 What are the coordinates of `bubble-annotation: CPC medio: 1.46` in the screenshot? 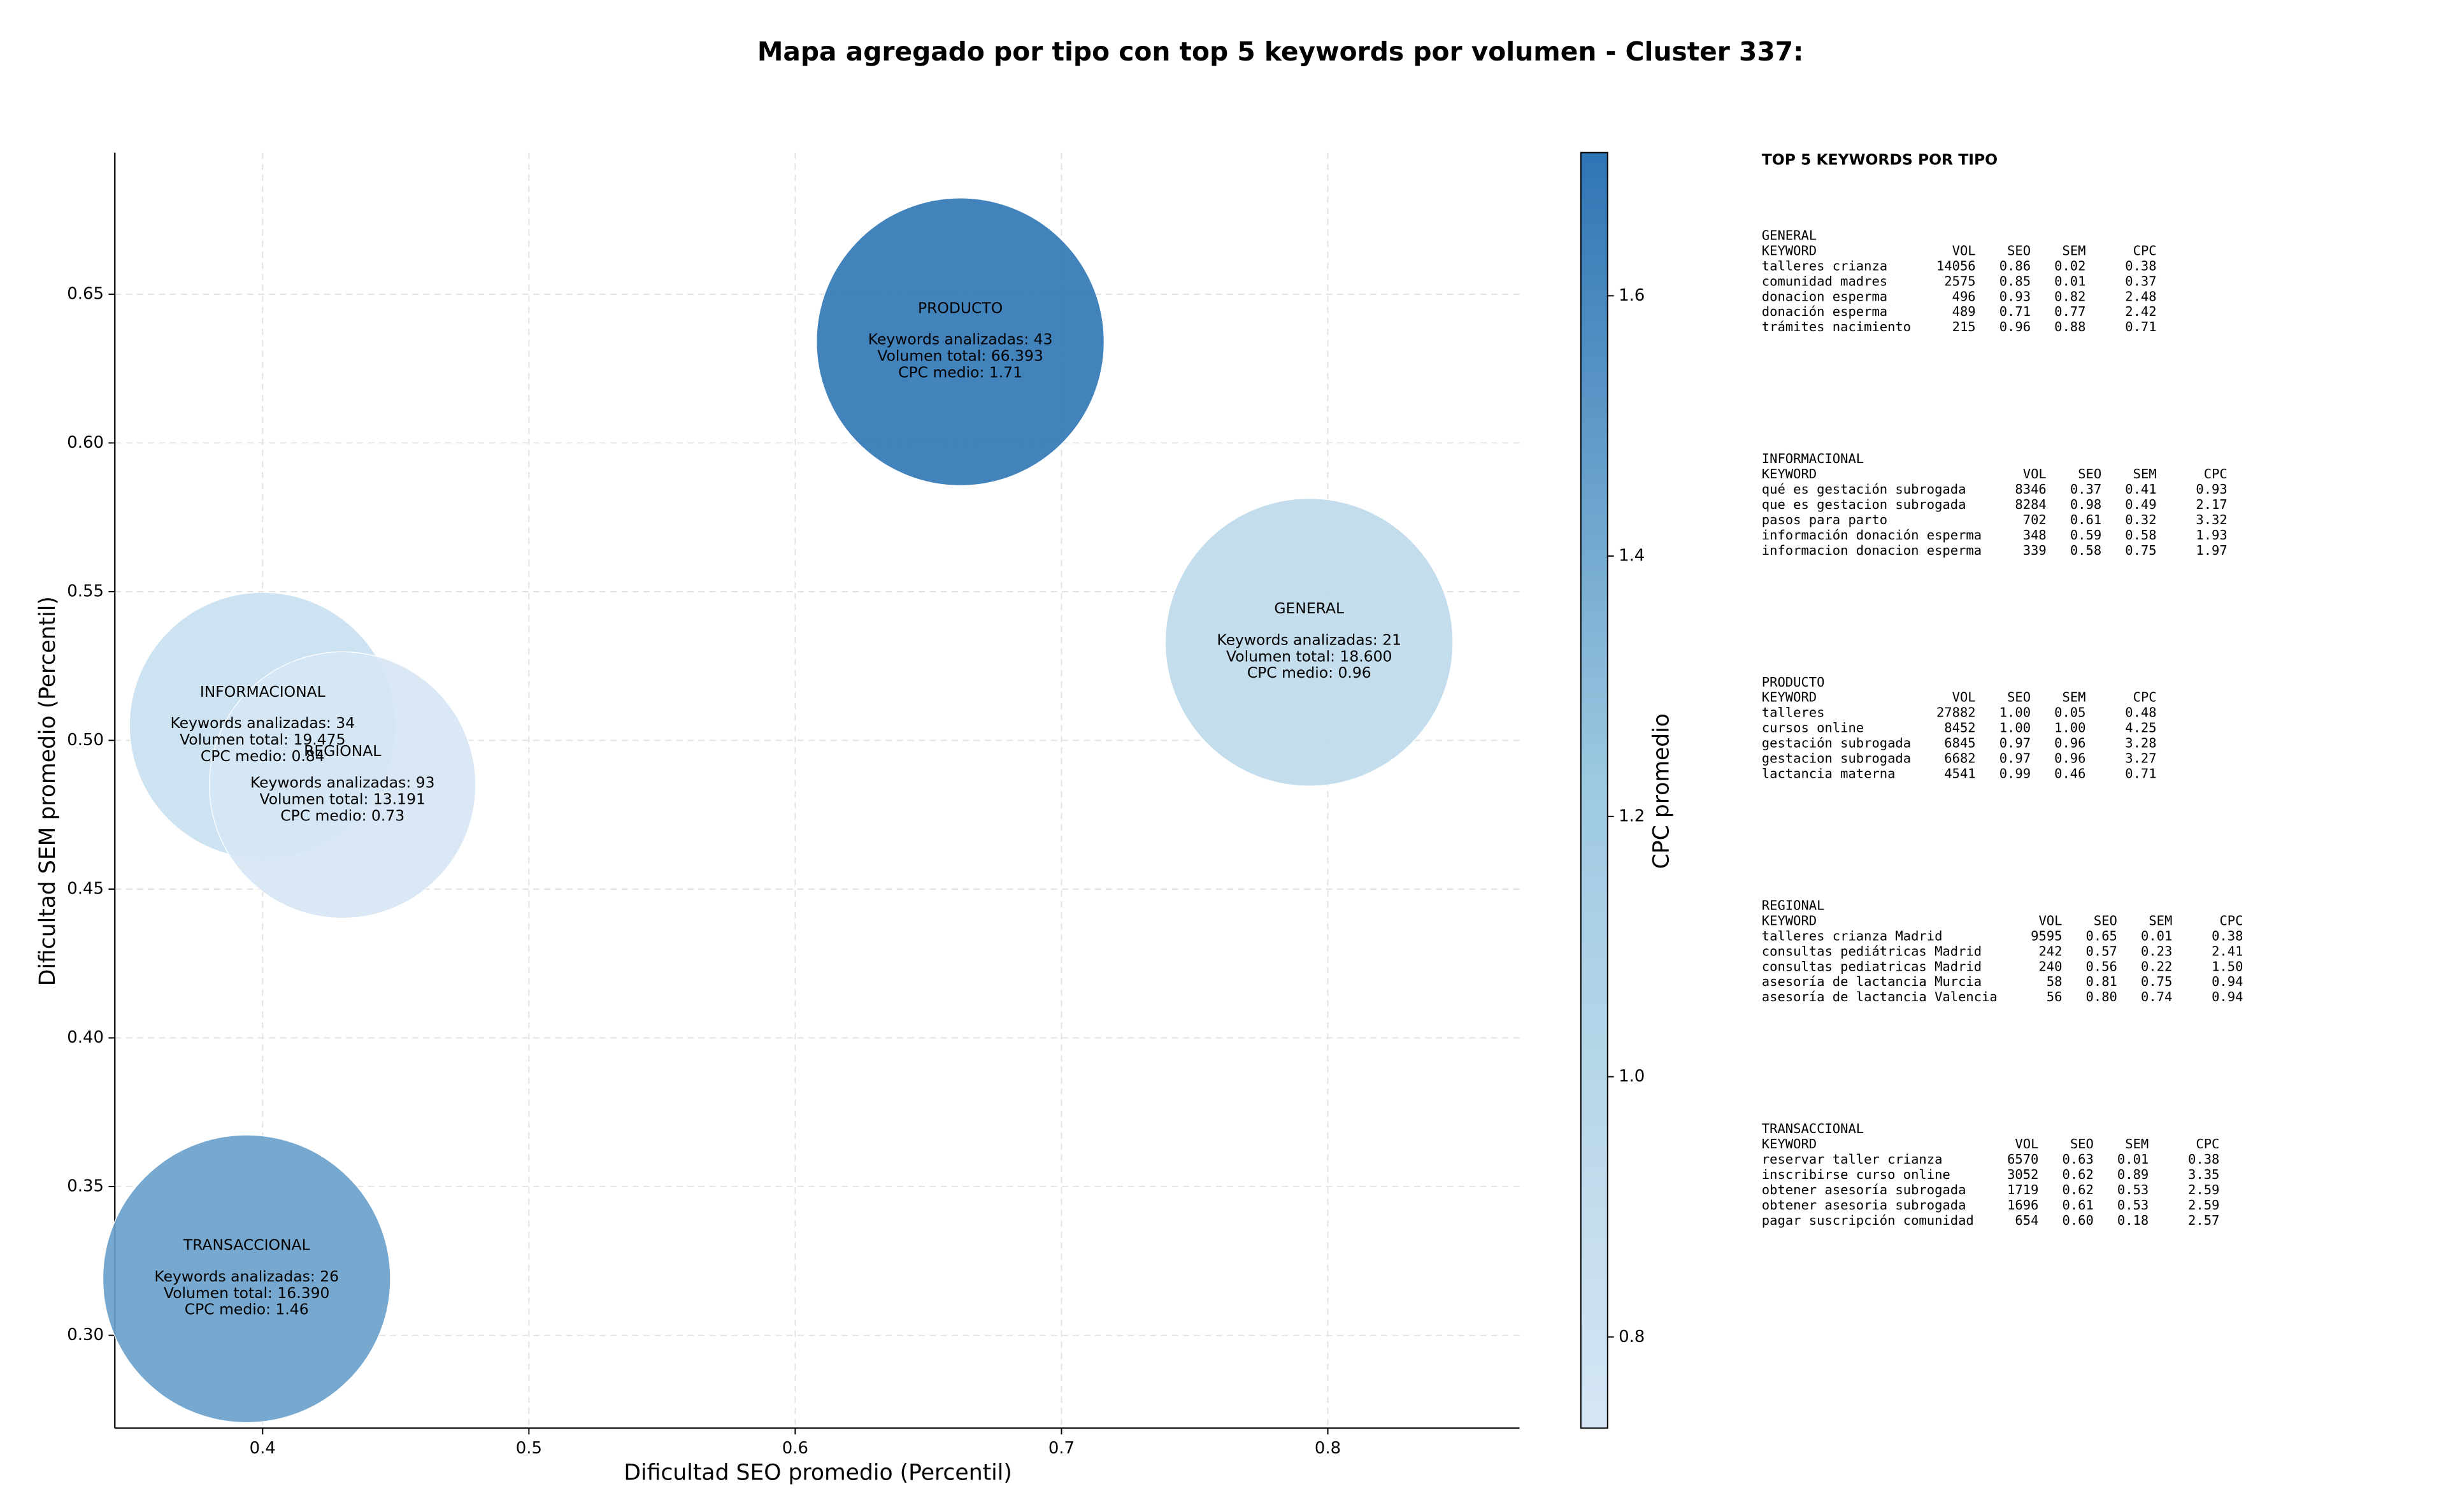 It's located at (247, 1309).